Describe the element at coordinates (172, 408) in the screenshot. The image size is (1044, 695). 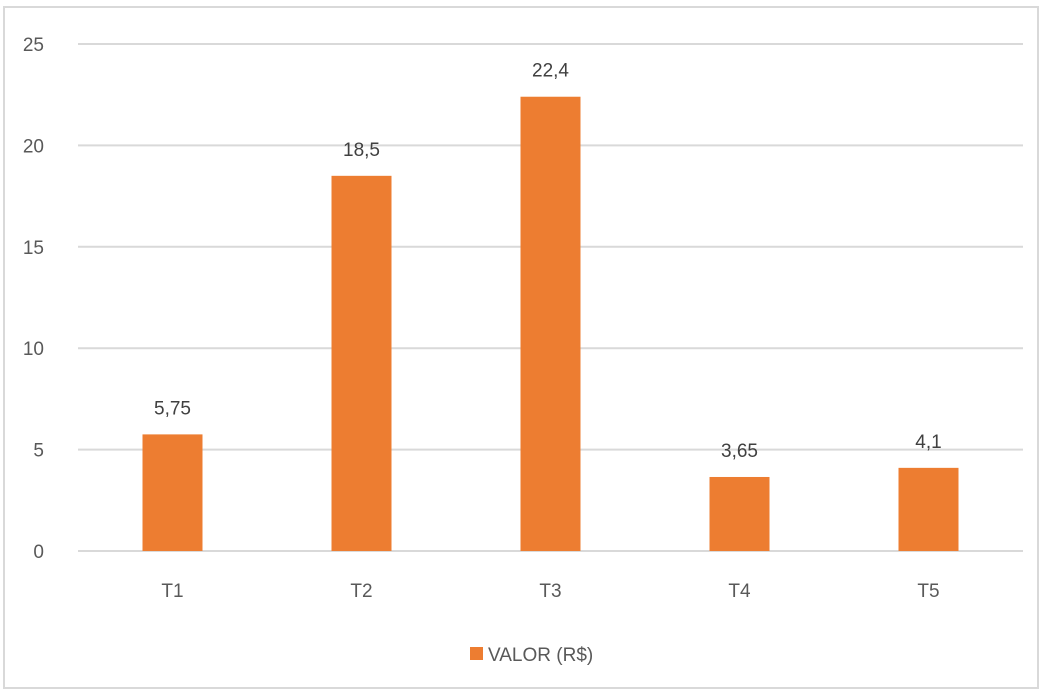
I see `data-label: 5,75` at that location.